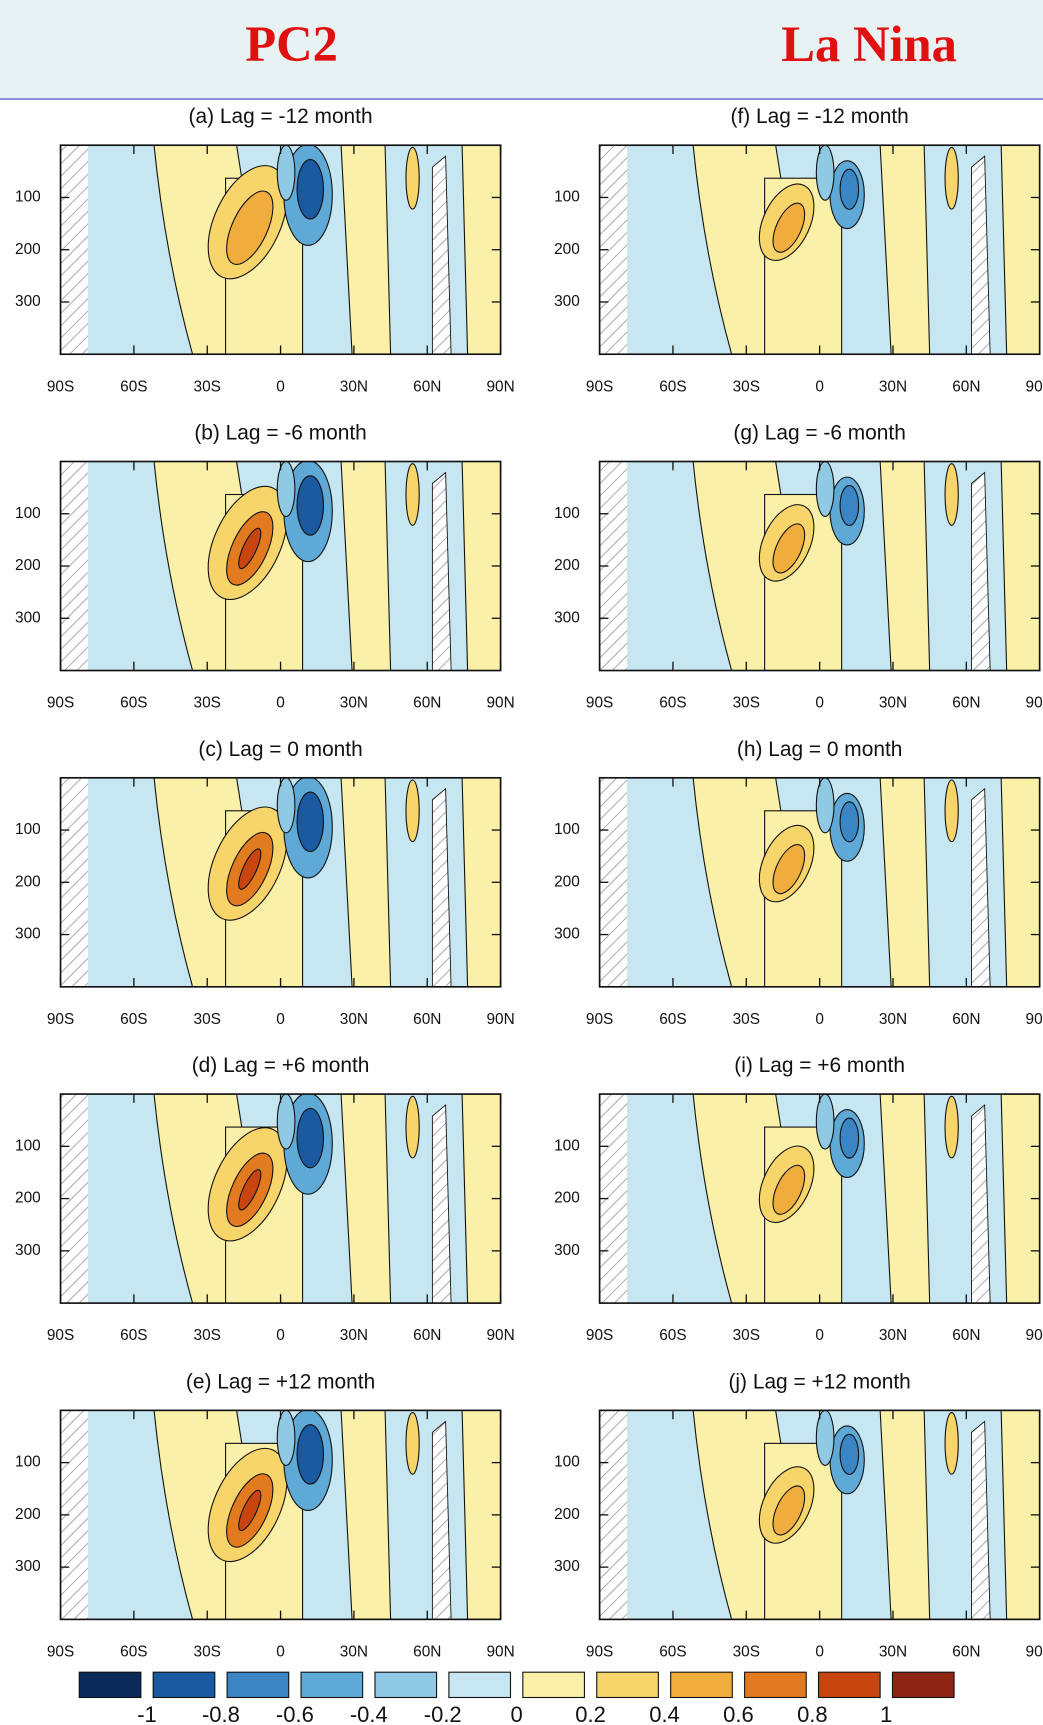 This screenshot has height=1725, width=1043. What do you see at coordinates (664, 1713) in the screenshot?
I see `colorbar-label: 0.4` at bounding box center [664, 1713].